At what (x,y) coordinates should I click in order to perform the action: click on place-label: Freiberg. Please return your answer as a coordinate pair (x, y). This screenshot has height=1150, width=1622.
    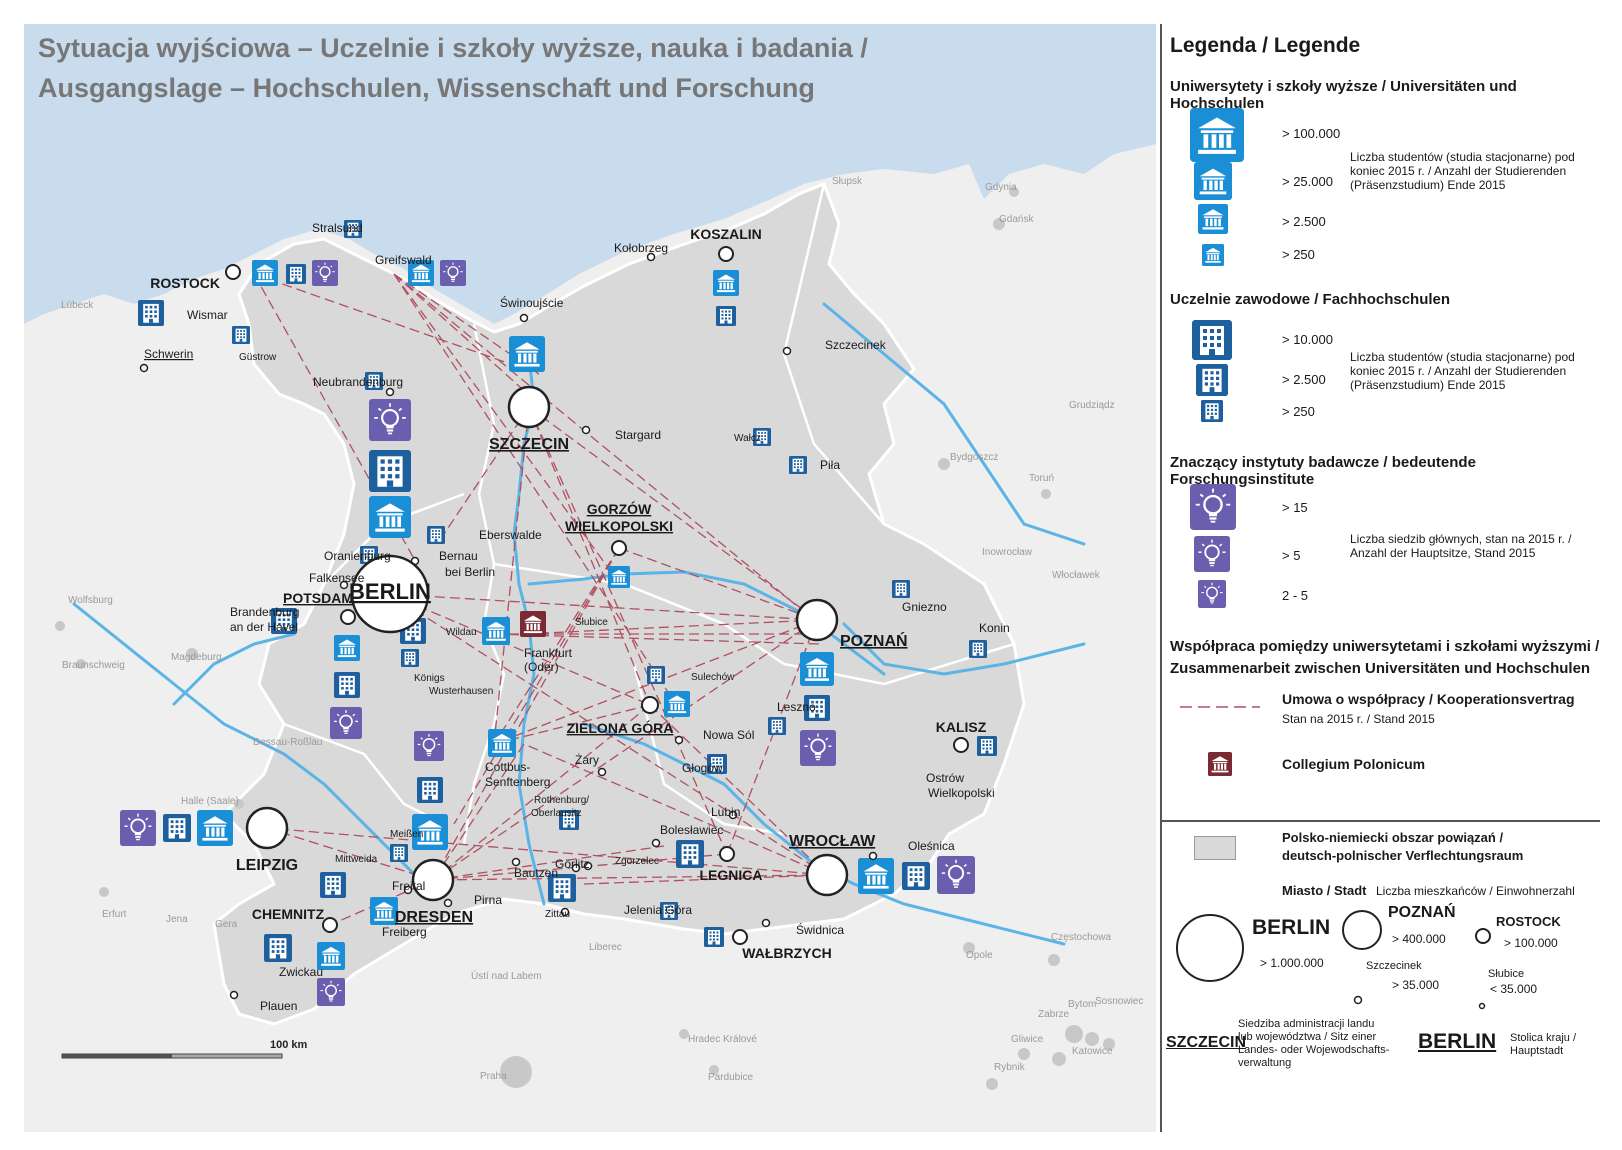
    Looking at the image, I should click on (404, 932).